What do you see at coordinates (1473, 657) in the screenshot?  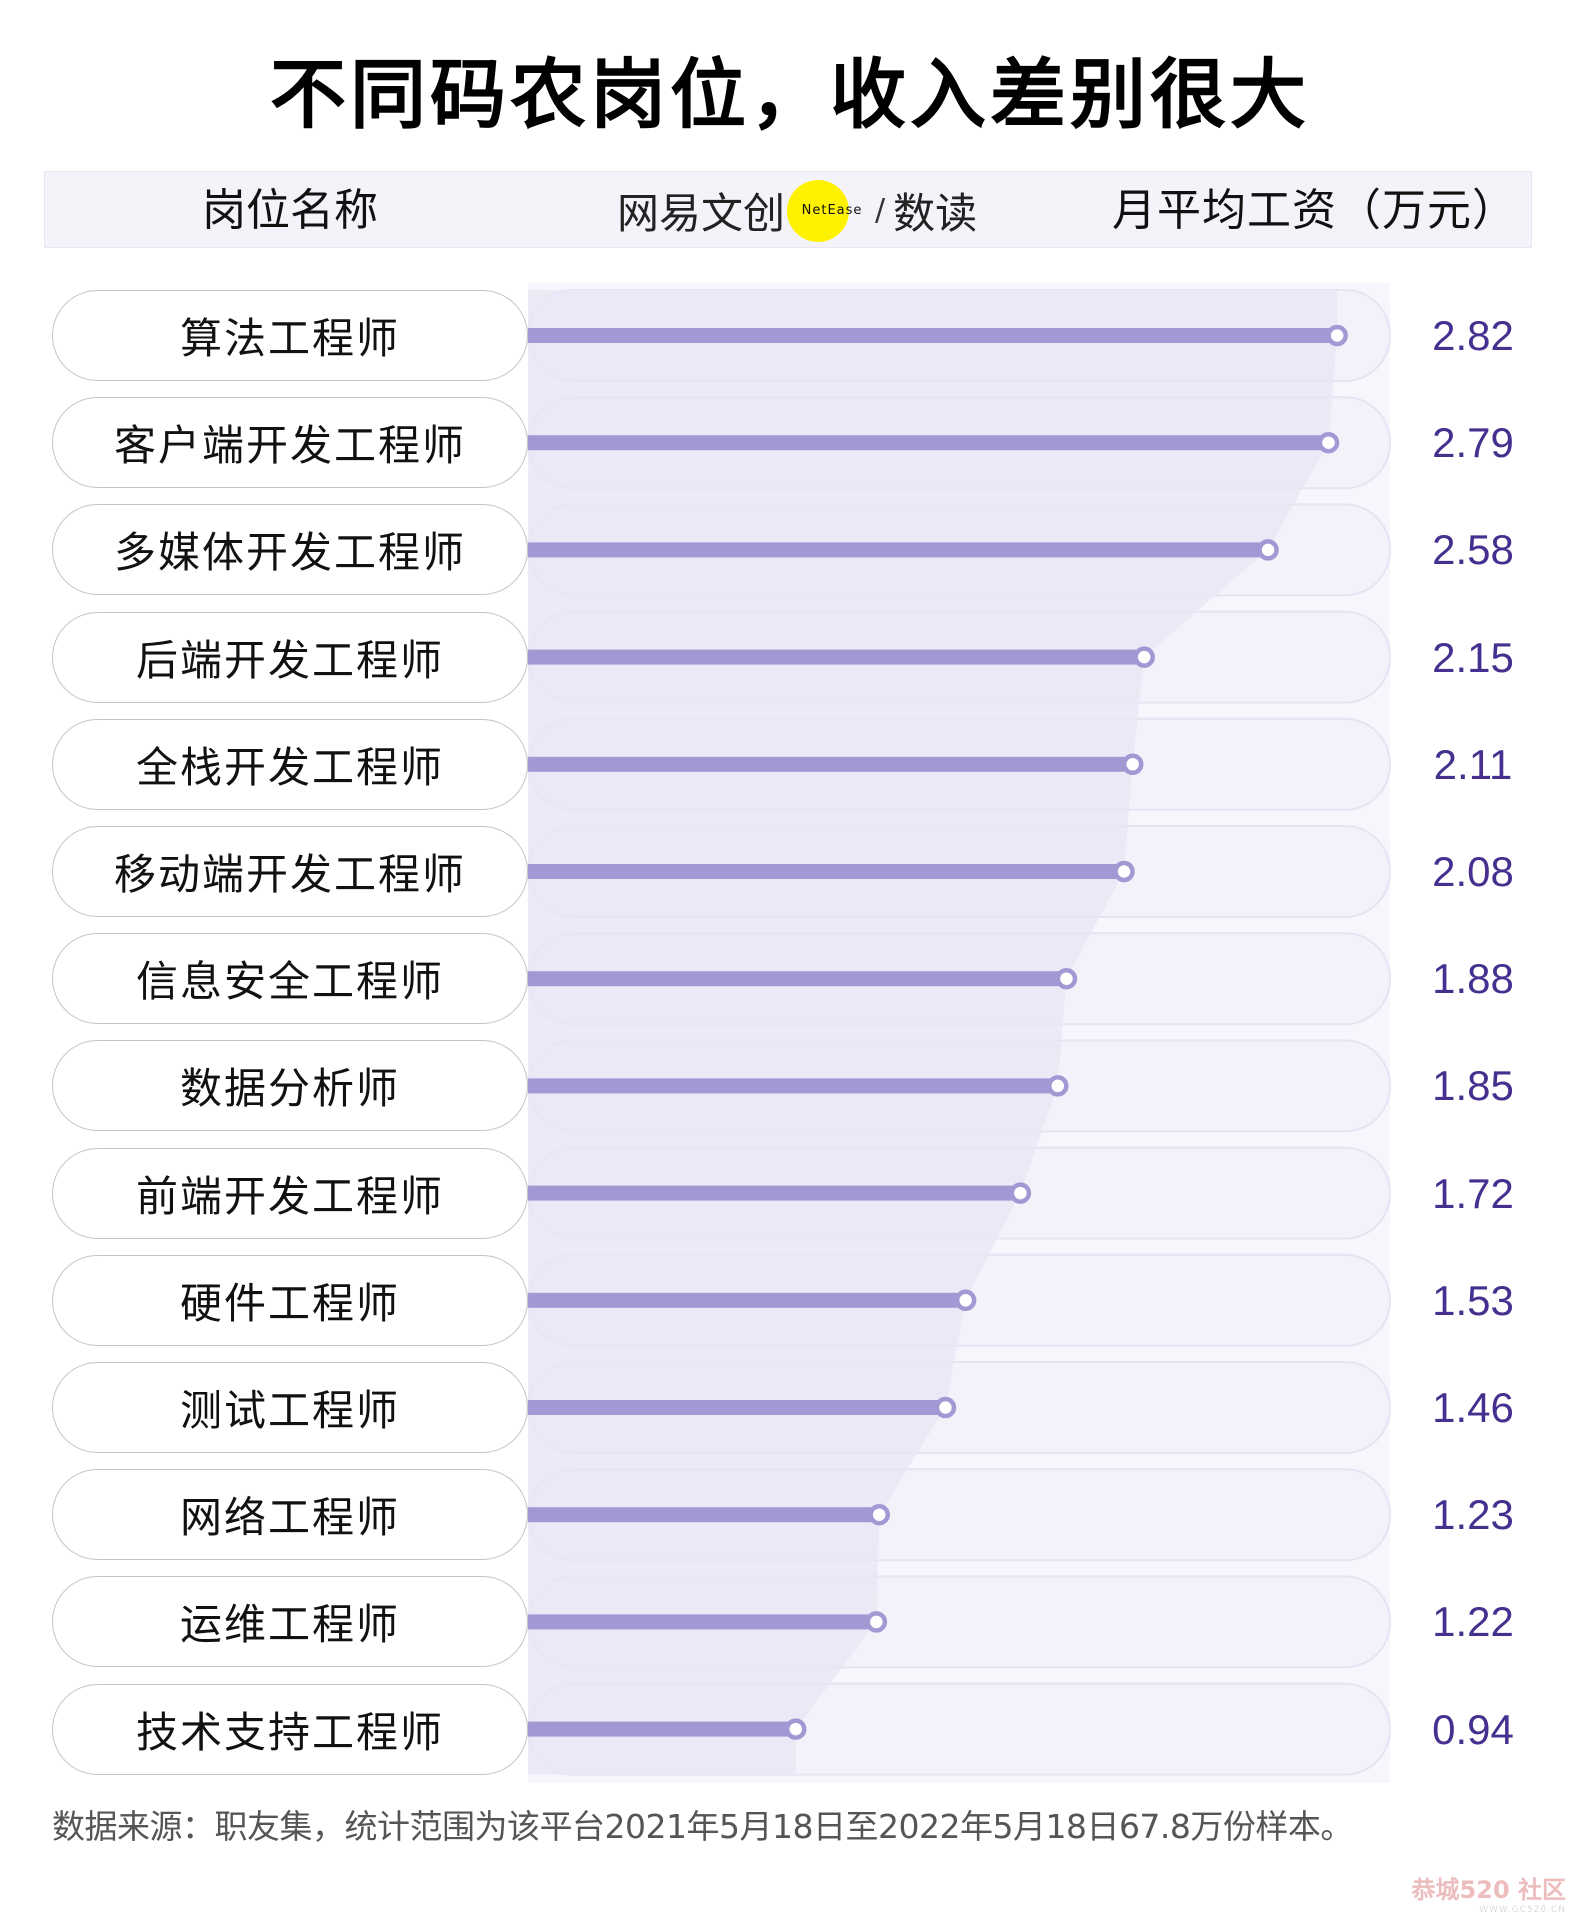 I see `salary-value: 2.15` at bounding box center [1473, 657].